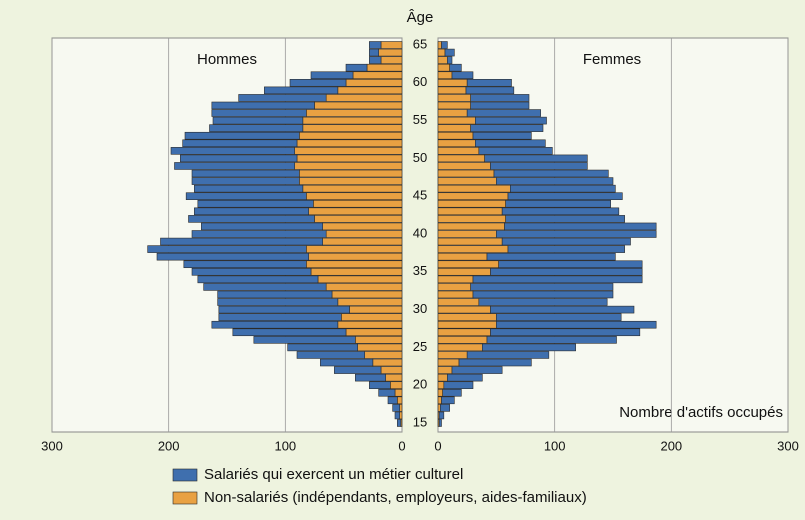  What do you see at coordinates (420, 81) in the screenshot?
I see `y-tick-label: 60` at bounding box center [420, 81].